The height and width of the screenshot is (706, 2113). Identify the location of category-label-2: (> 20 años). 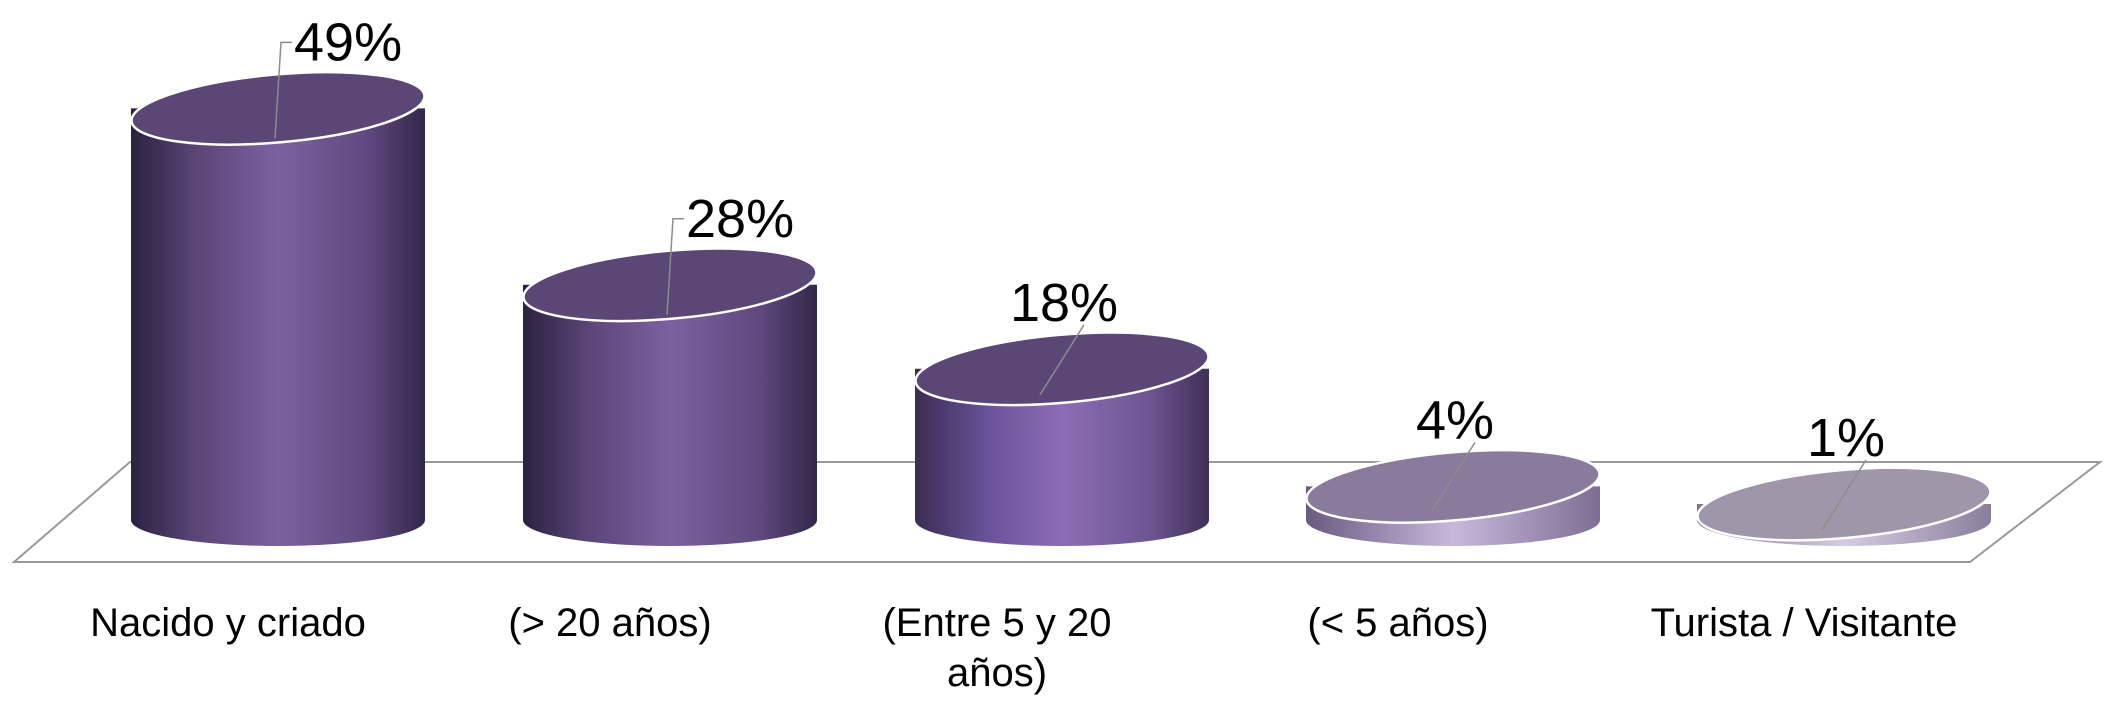
(610, 623).